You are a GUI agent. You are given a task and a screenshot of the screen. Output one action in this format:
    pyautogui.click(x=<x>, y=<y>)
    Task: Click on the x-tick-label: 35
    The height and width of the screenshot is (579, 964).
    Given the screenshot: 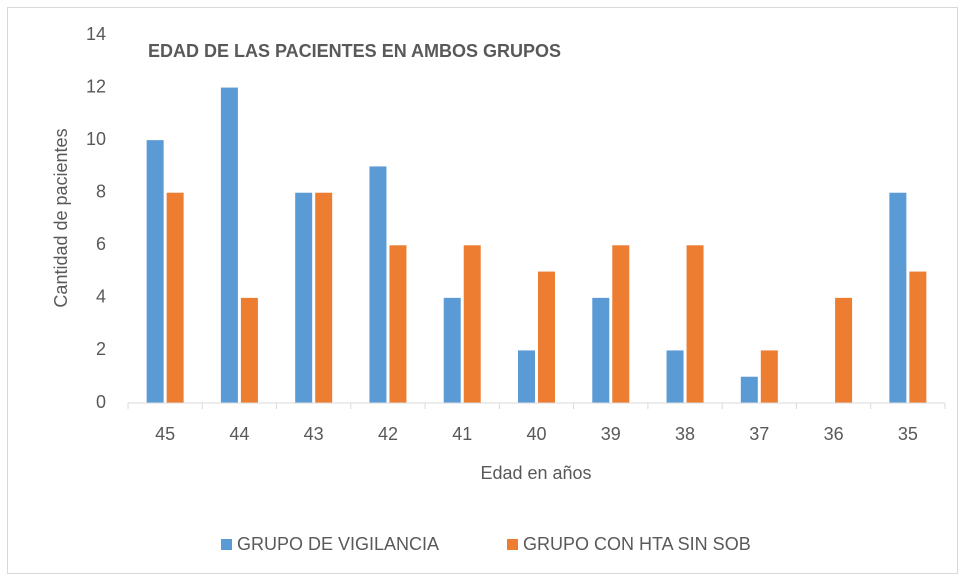 What is the action you would take?
    pyautogui.click(x=908, y=434)
    